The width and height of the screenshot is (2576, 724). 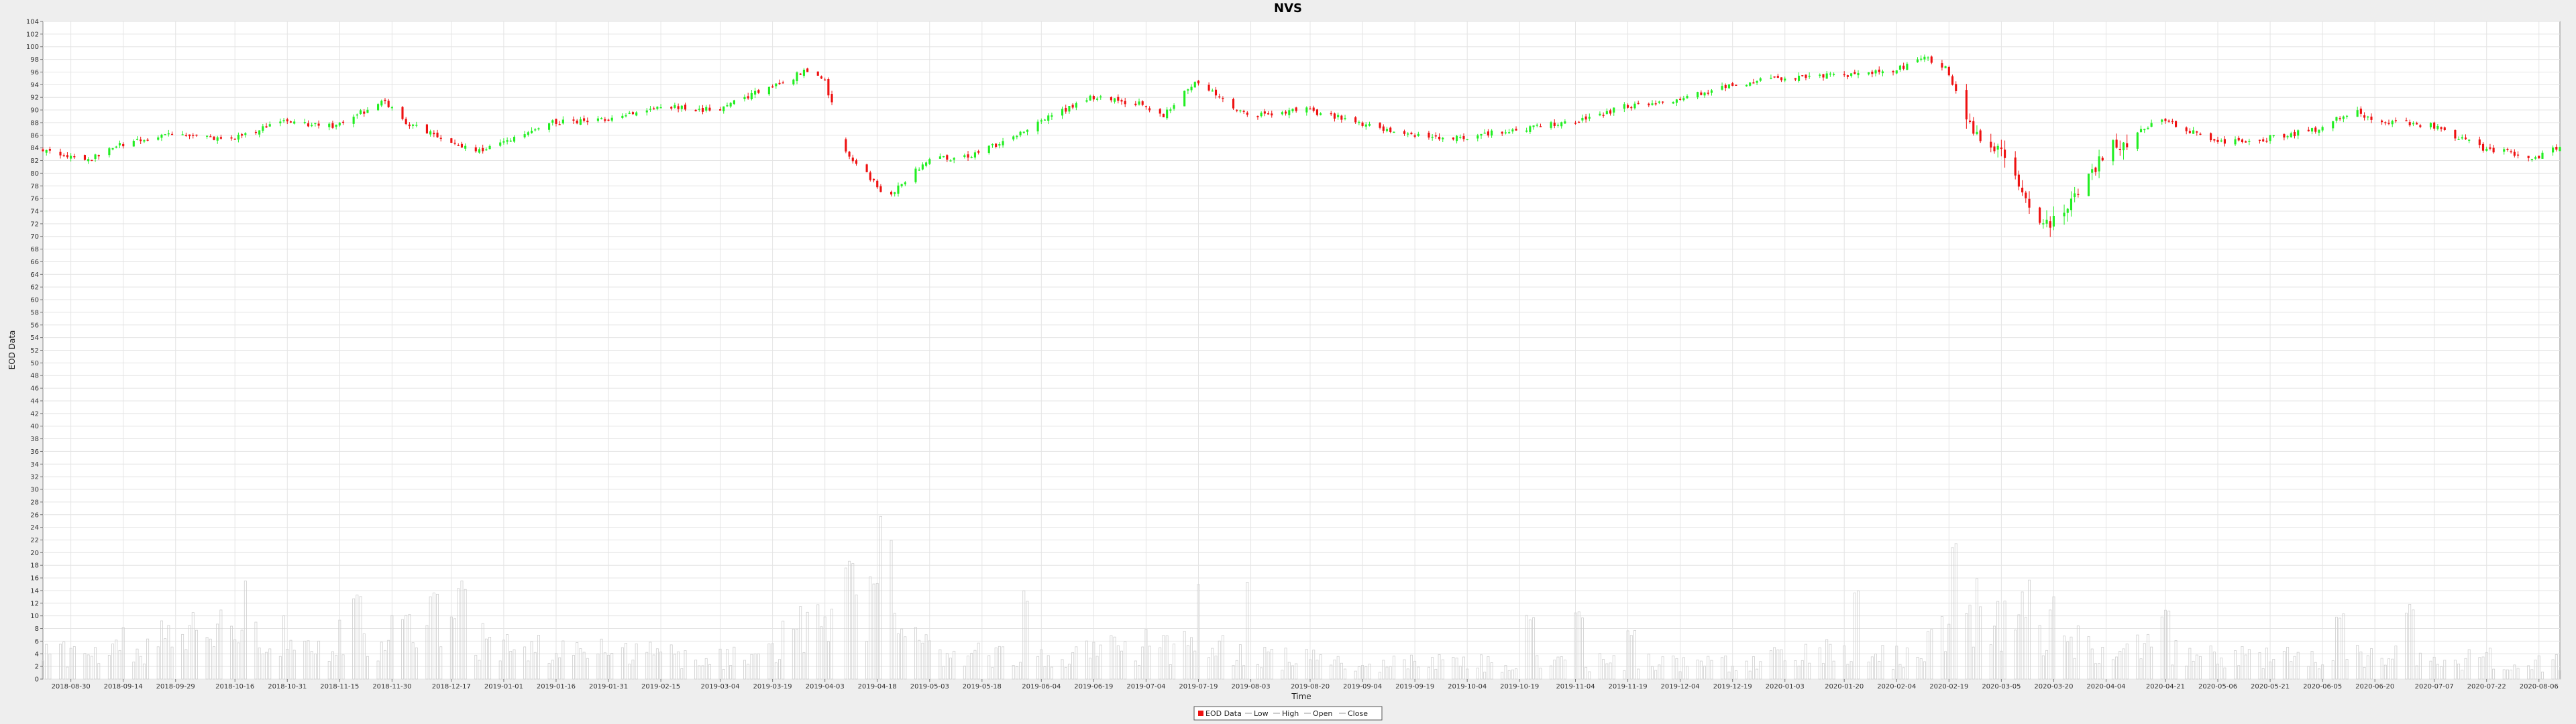 What do you see at coordinates (34, 161) in the screenshot?
I see `y-tick-label: 82` at bounding box center [34, 161].